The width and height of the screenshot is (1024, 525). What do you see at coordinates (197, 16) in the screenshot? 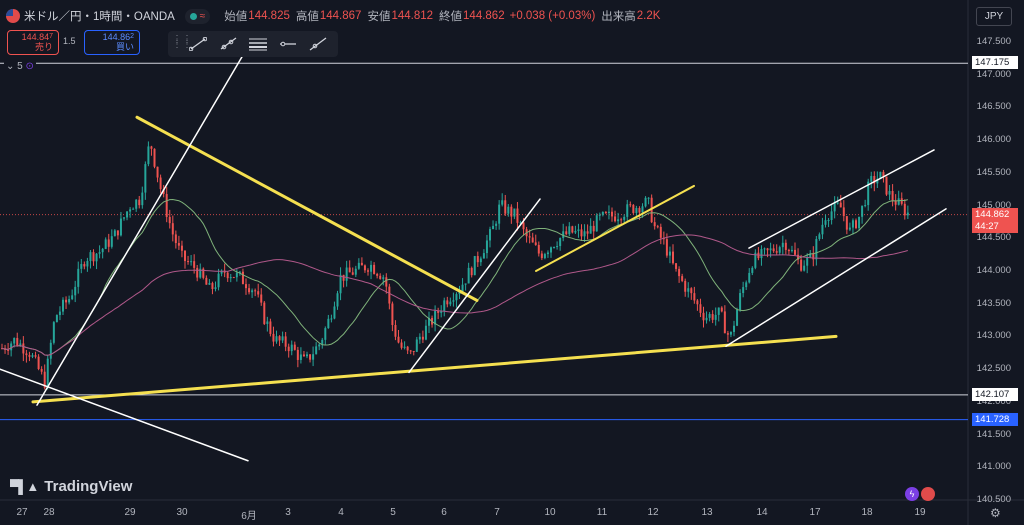
I see `market-status-pill: ≈` at bounding box center [197, 16].